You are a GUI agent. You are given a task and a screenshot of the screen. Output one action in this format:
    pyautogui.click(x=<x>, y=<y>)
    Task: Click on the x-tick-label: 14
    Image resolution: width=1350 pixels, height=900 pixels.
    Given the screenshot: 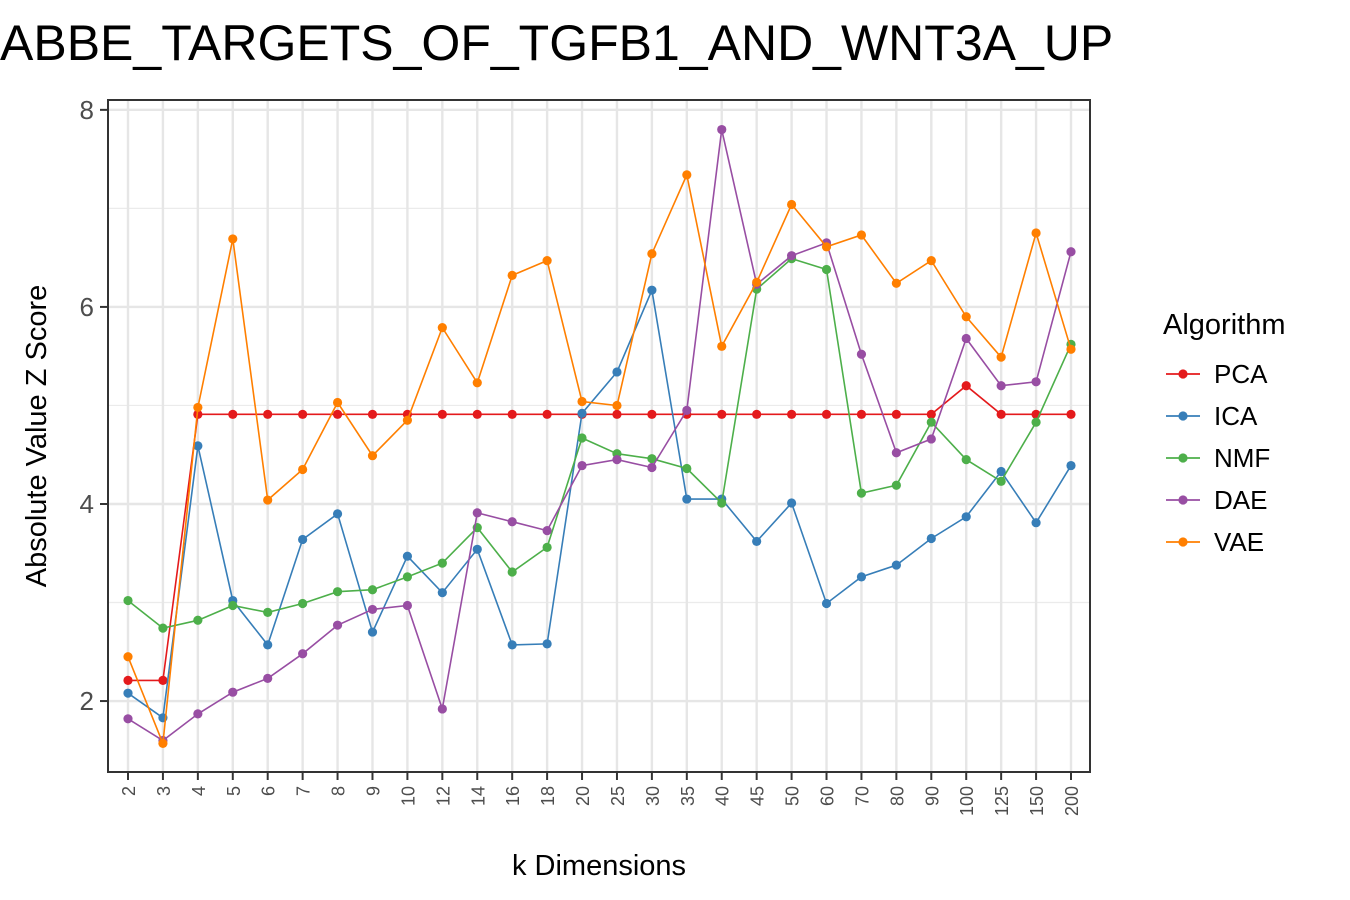 What is the action you would take?
    pyautogui.click(x=478, y=796)
    